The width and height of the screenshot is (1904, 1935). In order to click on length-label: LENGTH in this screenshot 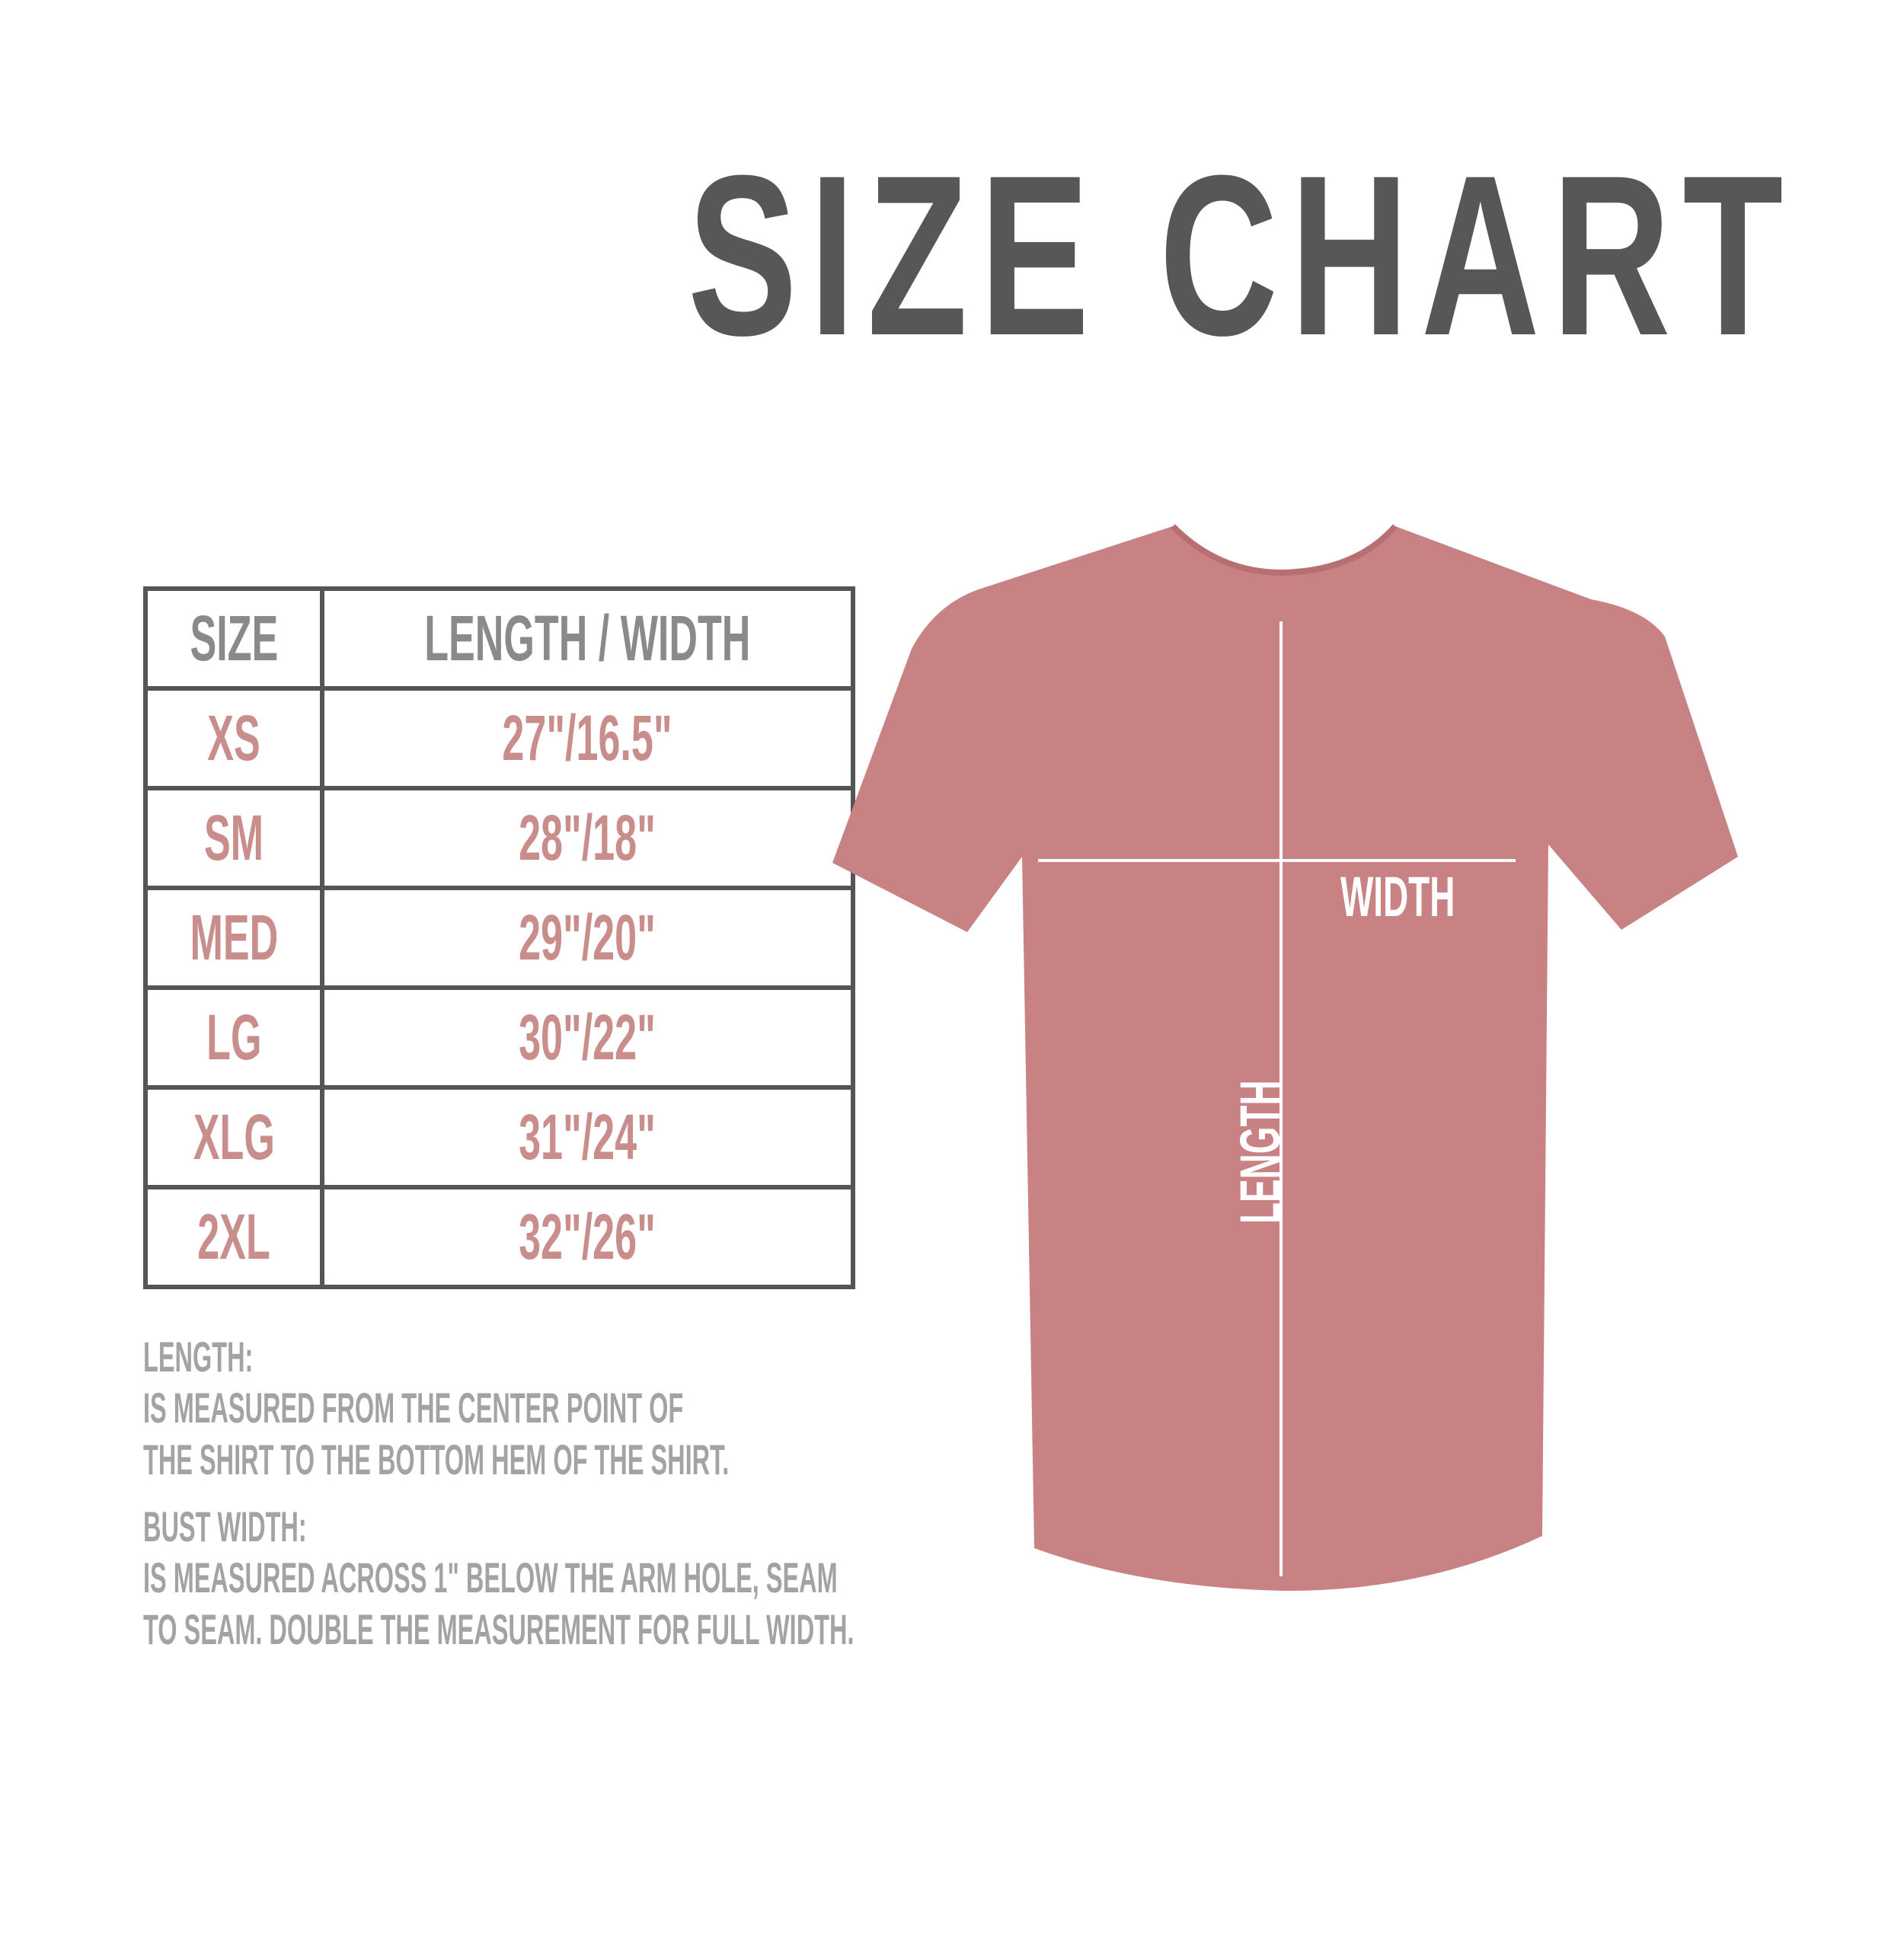, I will do `click(1260, 1152)`.